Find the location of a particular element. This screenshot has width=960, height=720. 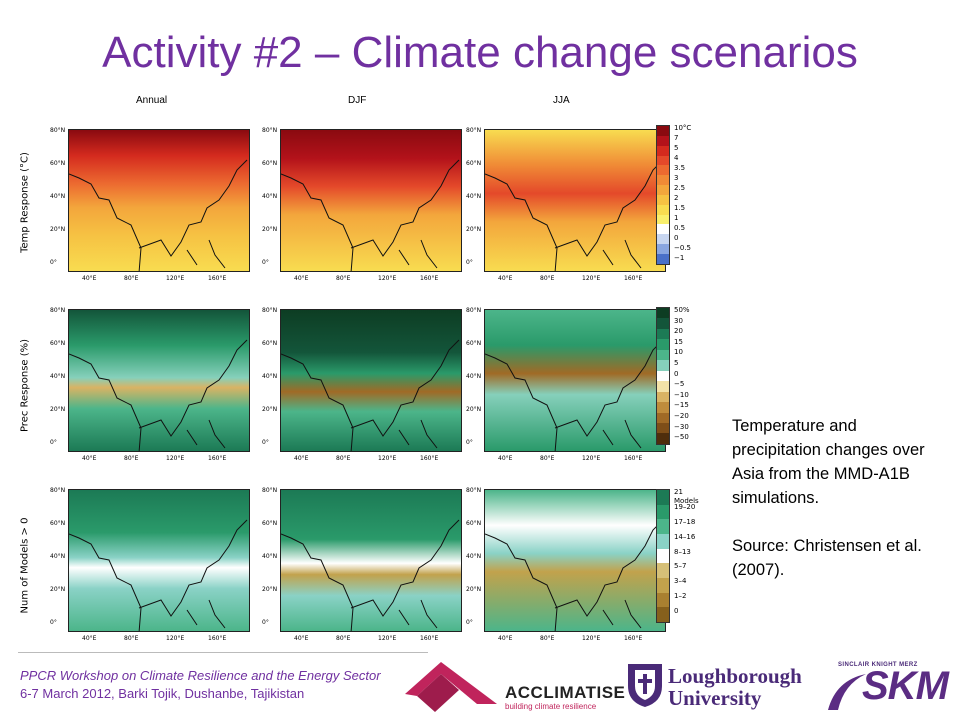

colorbar-label: −0.5 is located at coordinates (682, 248).